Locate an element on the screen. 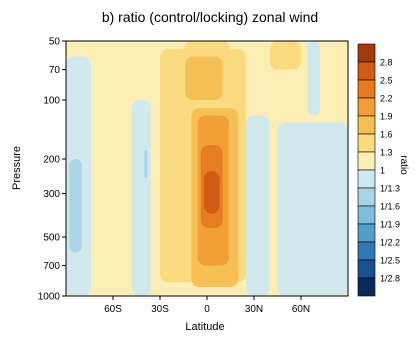 This screenshot has width=417, height=340. colorbar-tick-label: 1.9 is located at coordinates (386, 117).